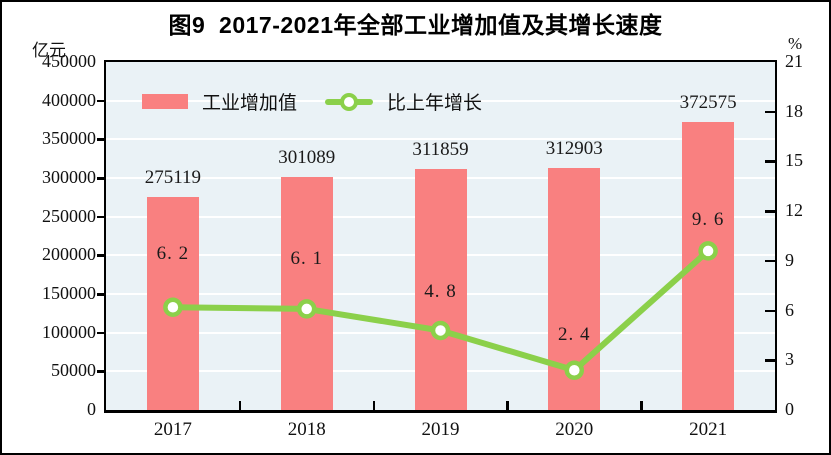  What do you see at coordinates (440, 330) in the screenshot?
I see `line-marker-2019` at bounding box center [440, 330].